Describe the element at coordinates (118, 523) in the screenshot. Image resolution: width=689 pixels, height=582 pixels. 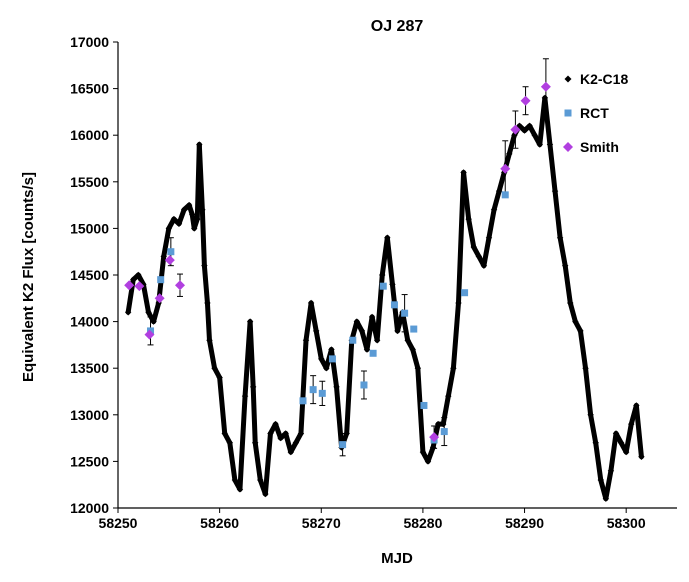
I see `x-tick-label: 58250` at that location.